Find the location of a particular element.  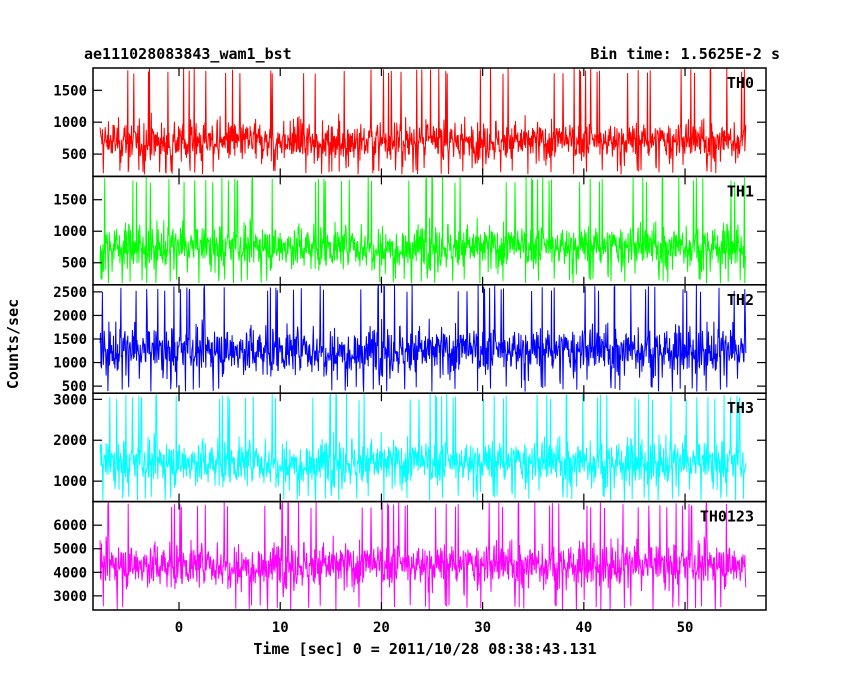

panel-label-th2: TH2 is located at coordinates (740, 300).